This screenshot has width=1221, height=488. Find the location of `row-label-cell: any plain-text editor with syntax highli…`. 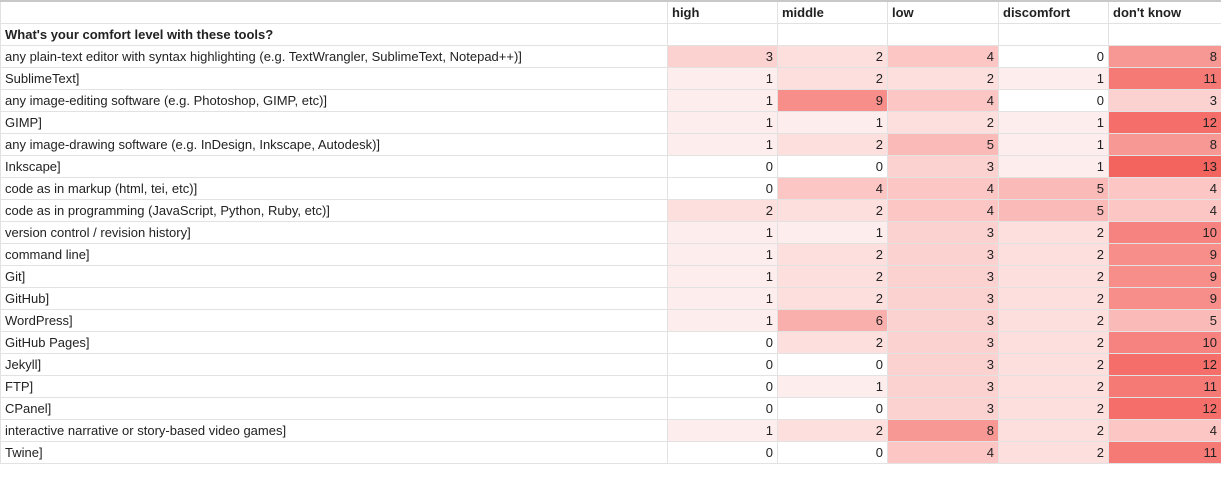

row-label-cell: any plain-text editor with syntax highli… is located at coordinates (334, 56).